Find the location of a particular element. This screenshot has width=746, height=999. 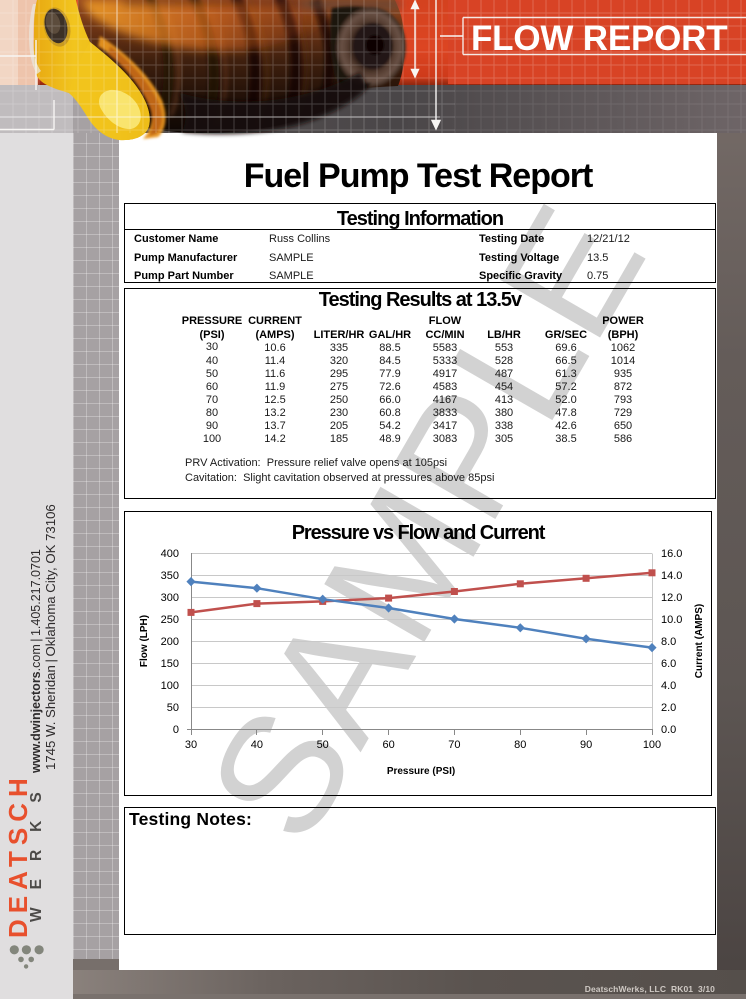

svg-text: 250 is located at coordinates (170, 620).